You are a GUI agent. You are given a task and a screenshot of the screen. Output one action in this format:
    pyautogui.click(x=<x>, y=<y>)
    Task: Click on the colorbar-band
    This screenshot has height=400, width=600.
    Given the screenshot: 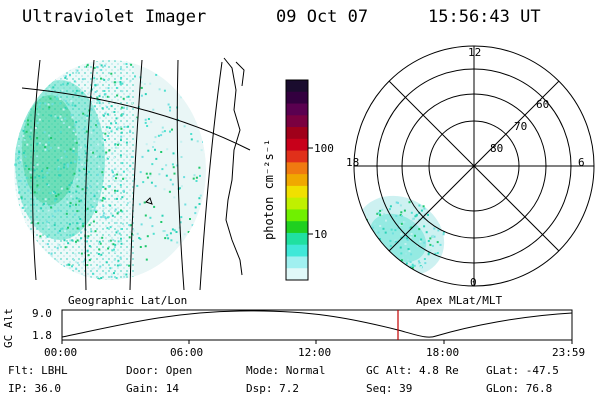 What is the action you would take?
    pyautogui.click(x=297, y=274)
    